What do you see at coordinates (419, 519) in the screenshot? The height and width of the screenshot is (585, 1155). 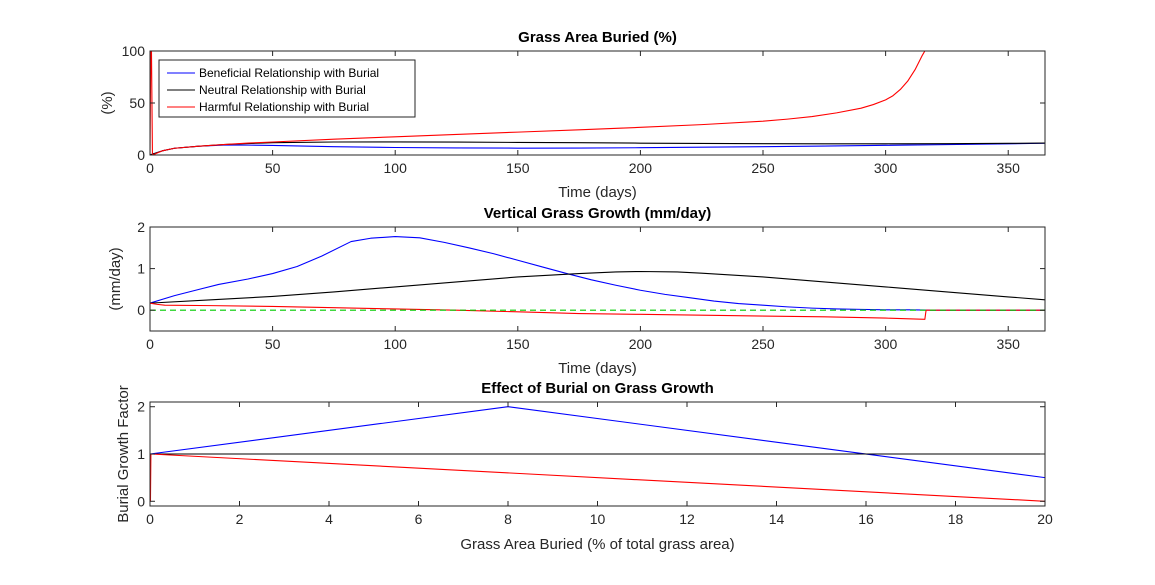 I see `x-tick-label: 6` at bounding box center [419, 519].